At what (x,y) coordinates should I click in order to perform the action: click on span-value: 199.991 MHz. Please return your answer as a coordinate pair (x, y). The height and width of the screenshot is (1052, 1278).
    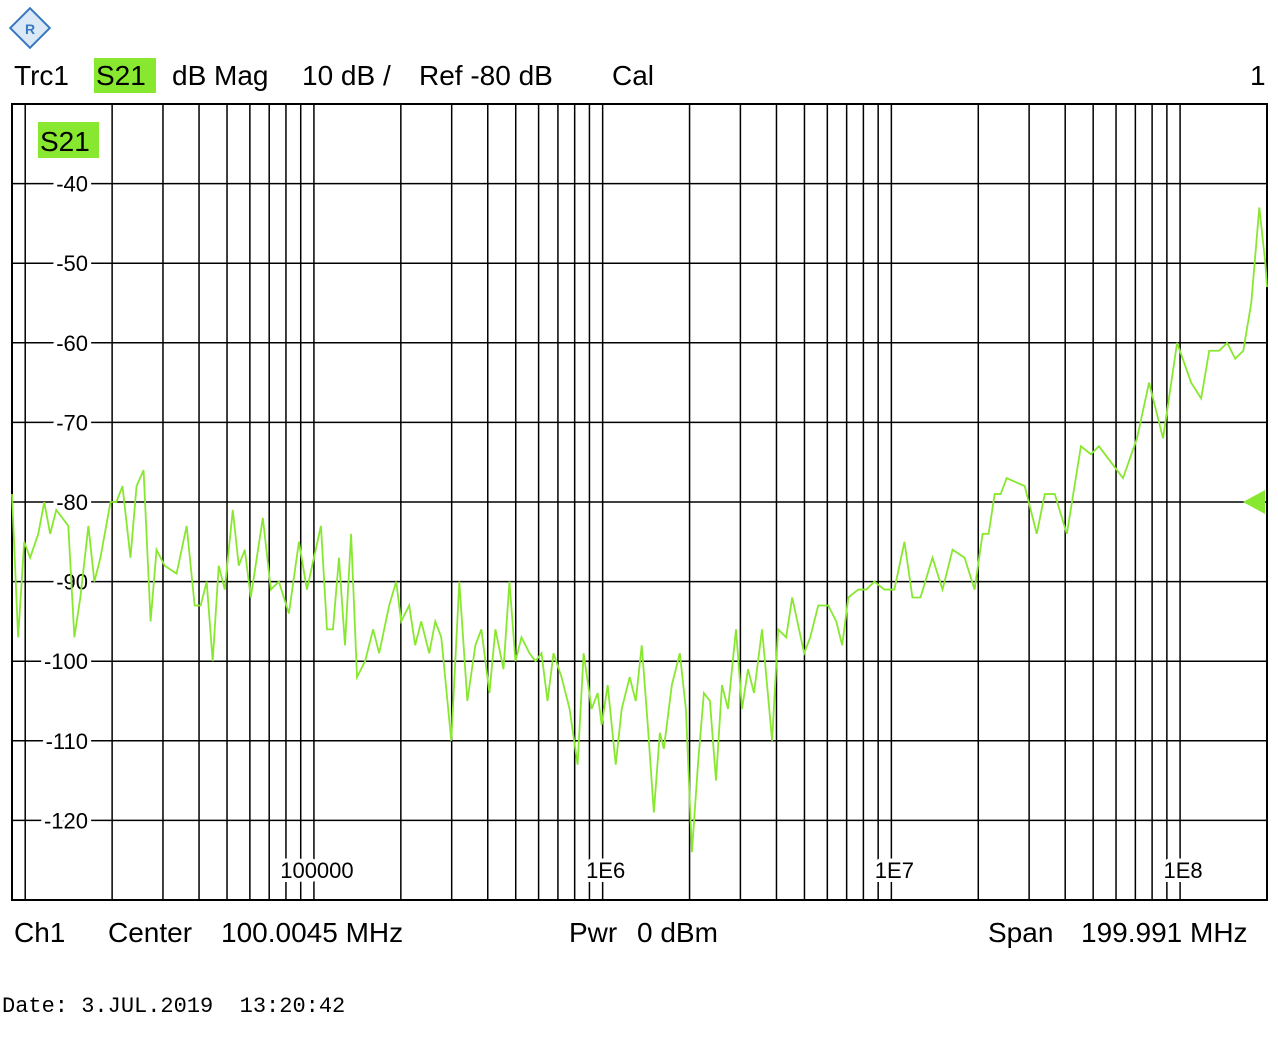
    Looking at the image, I should click on (1164, 932).